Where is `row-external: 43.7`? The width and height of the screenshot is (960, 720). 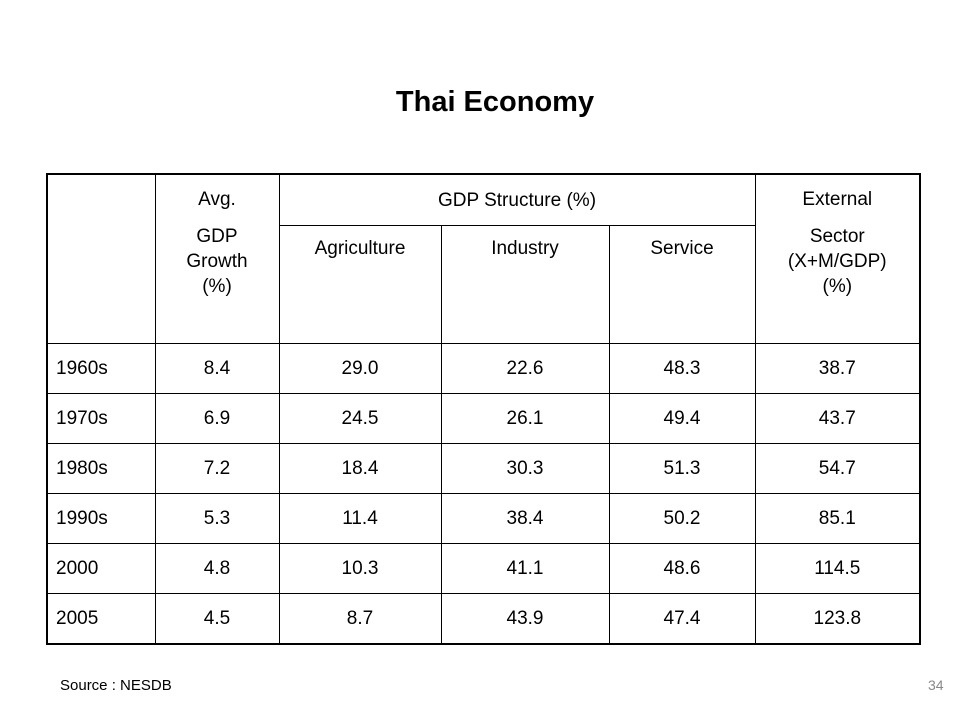 row-external: 43.7 is located at coordinates (837, 418).